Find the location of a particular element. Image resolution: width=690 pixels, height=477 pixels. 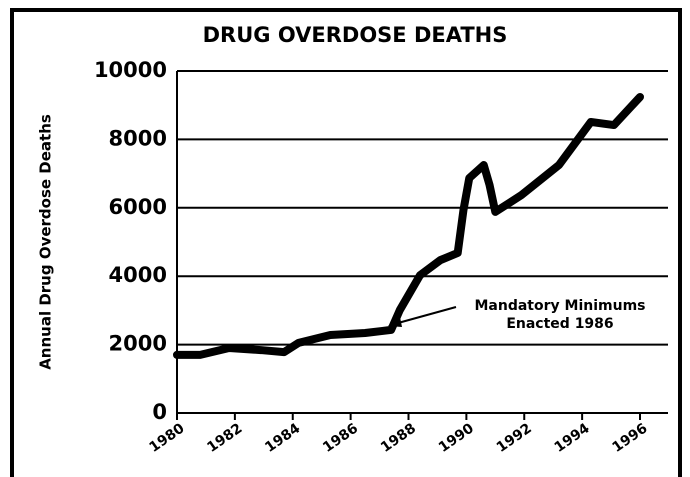

x-tick-label: 1992 is located at coordinates (514, 437).